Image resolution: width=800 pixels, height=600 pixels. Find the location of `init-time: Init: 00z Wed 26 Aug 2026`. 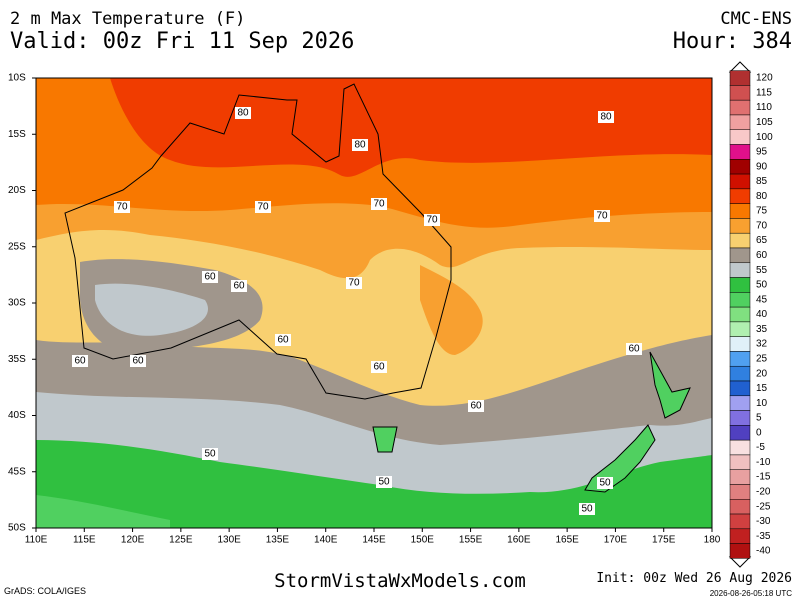

init-time: Init: 00z Wed 26 Aug 2026 is located at coordinates (694, 578).